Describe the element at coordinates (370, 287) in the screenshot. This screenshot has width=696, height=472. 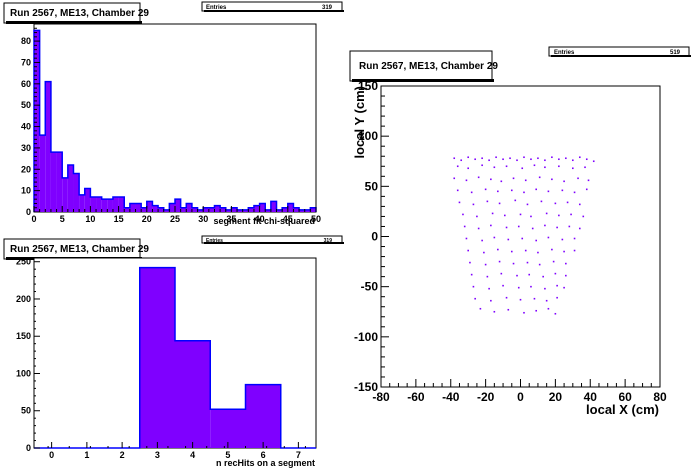
I see `y-tick-label: -50` at that location.